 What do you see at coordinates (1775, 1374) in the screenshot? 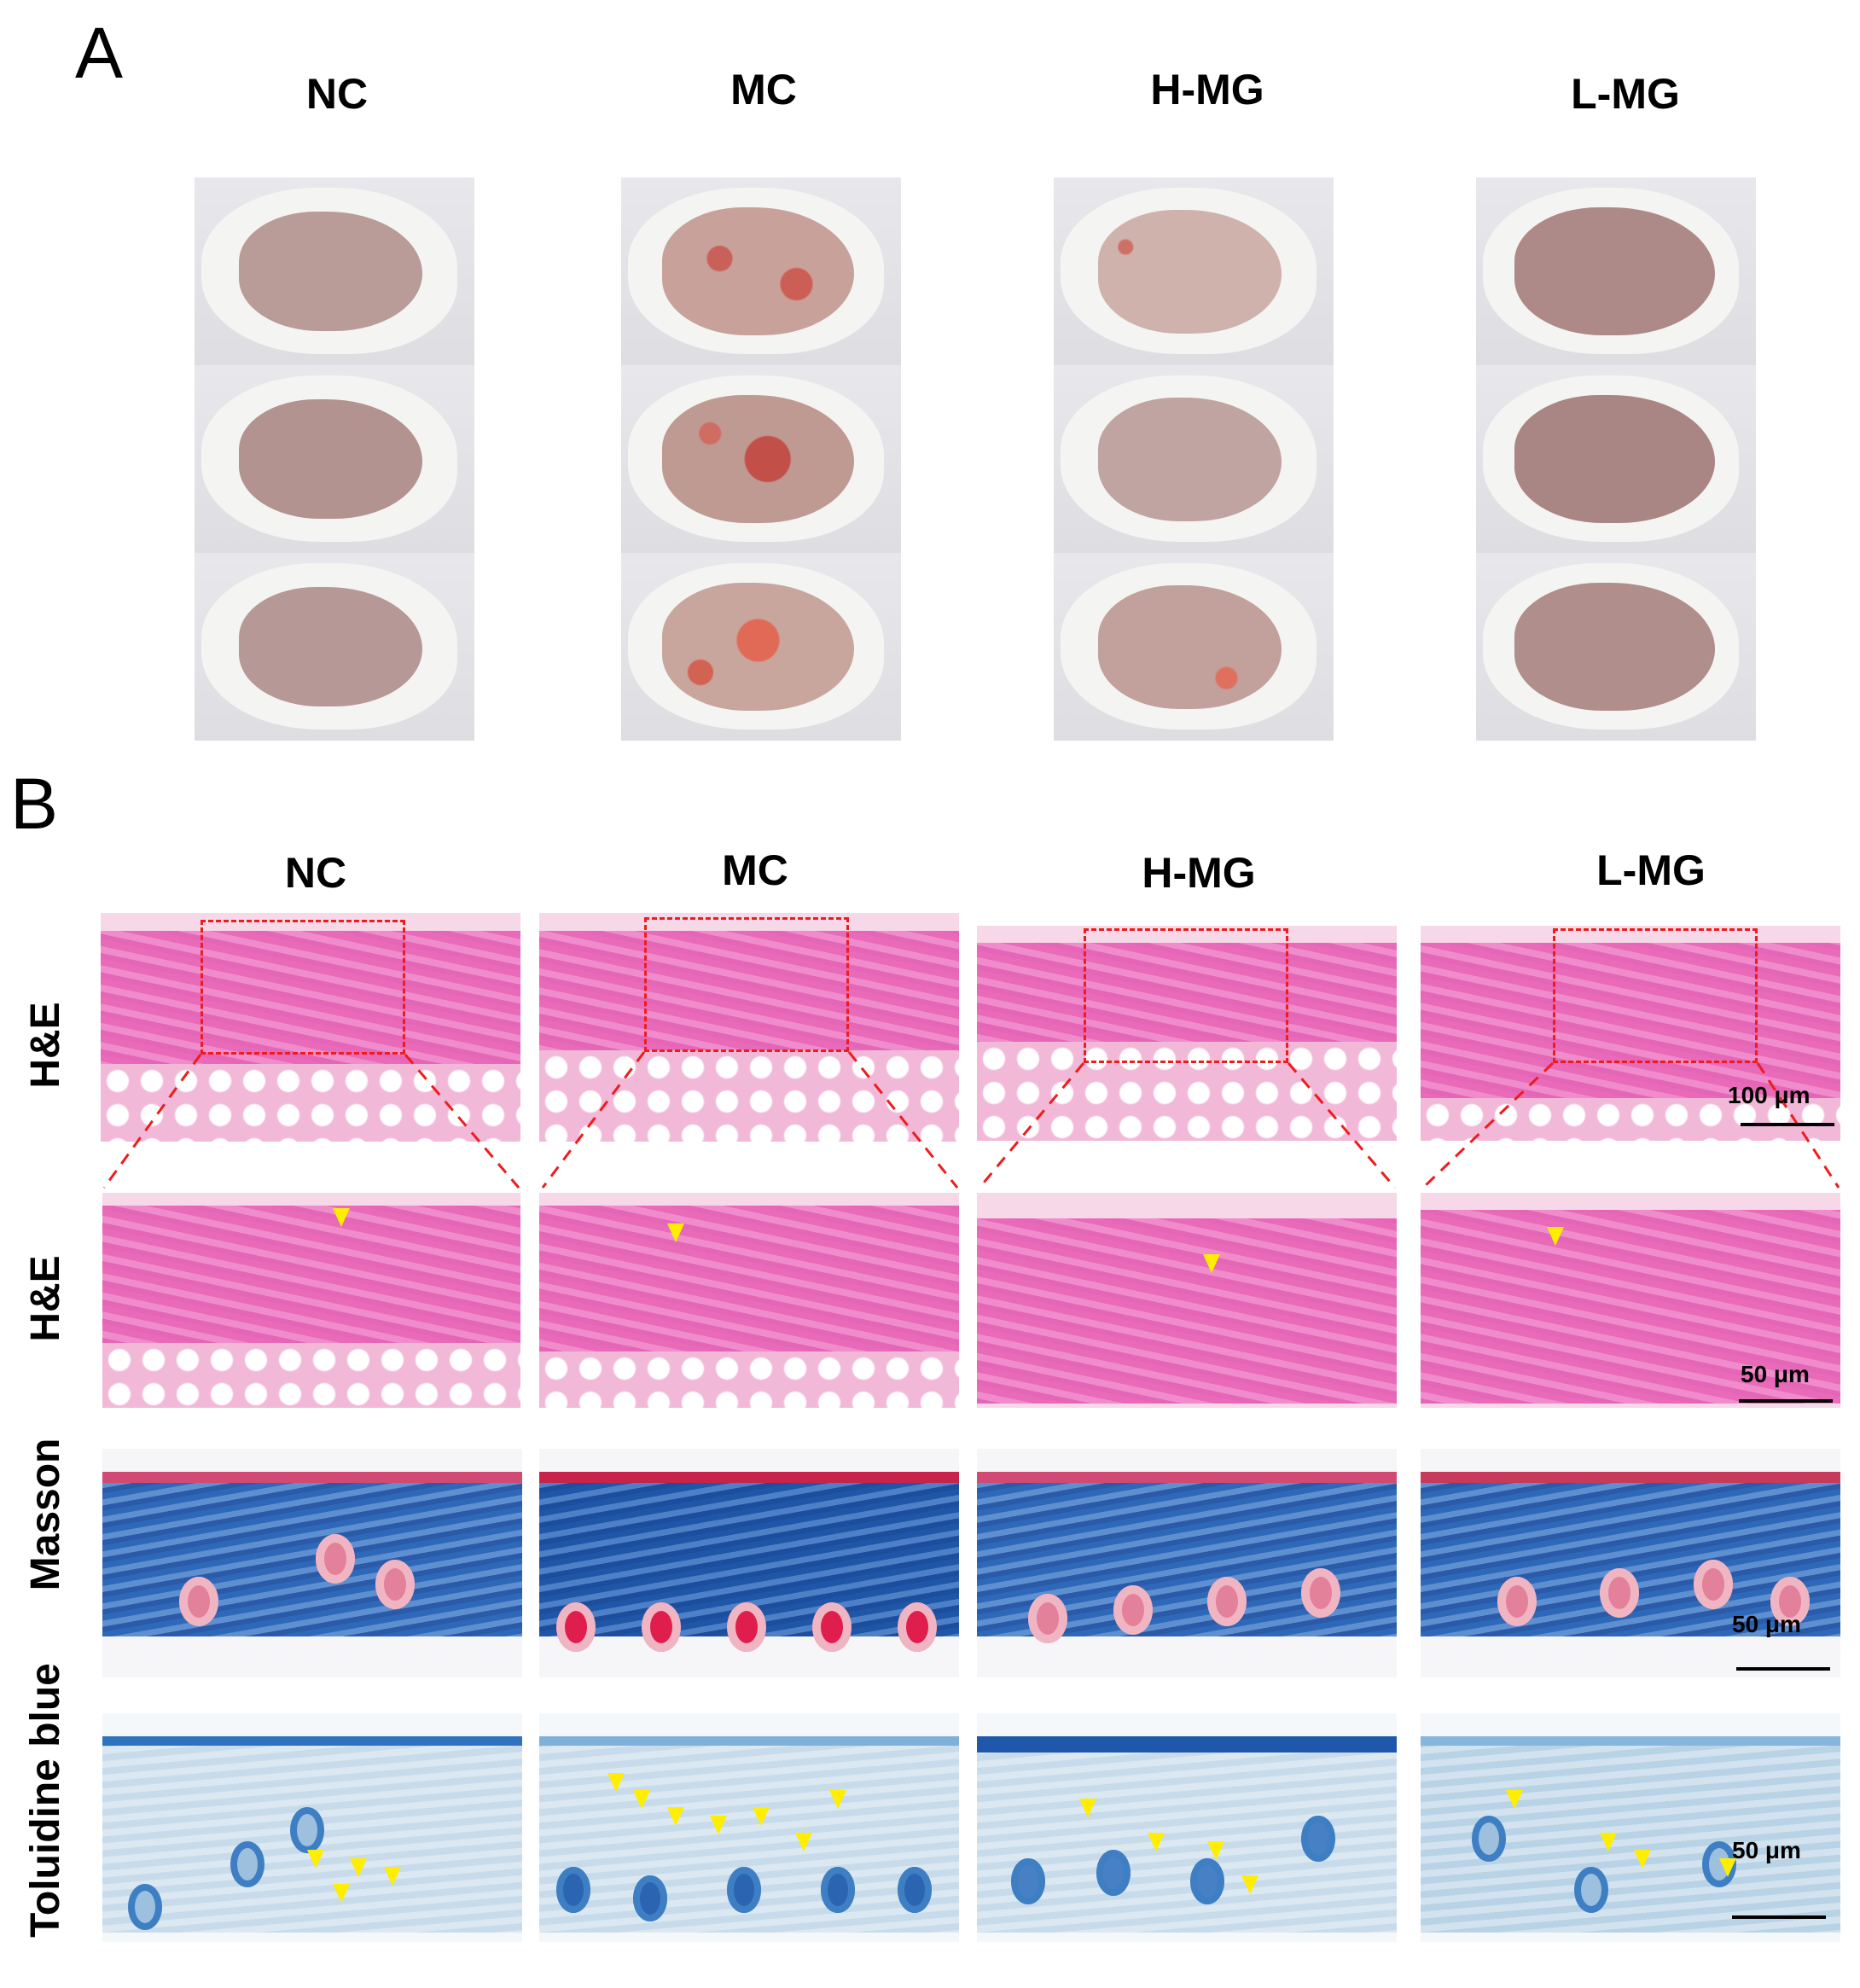
I see `scale-bar-label-row2: 50 μm` at bounding box center [1775, 1374].